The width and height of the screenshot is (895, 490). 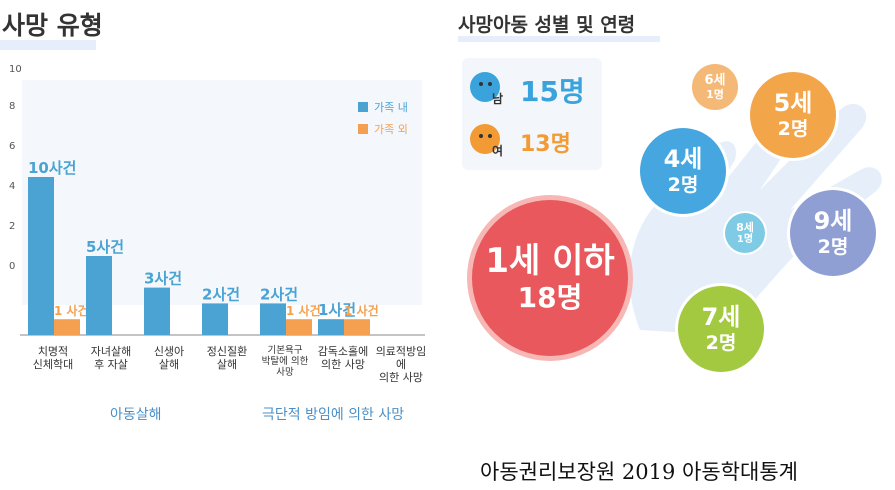 I want to click on legend-swatch-inside, so click(x=363, y=107).